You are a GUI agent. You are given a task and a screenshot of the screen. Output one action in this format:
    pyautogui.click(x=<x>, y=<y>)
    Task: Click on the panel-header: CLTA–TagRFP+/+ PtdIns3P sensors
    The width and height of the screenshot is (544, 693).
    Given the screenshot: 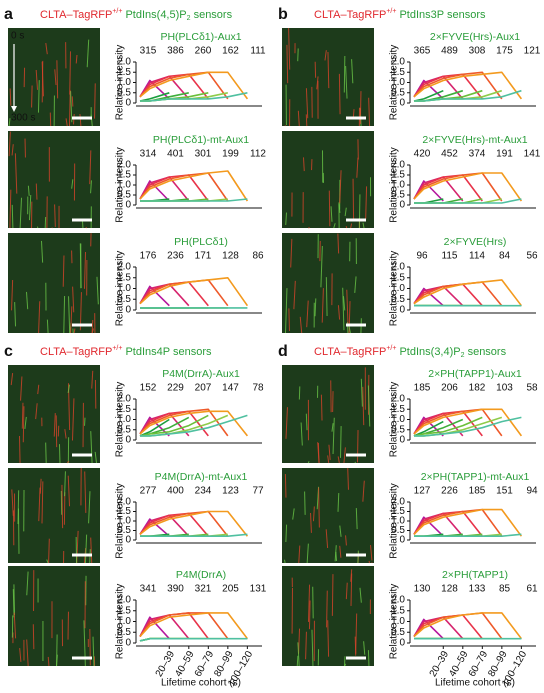 What is the action you would take?
    pyautogui.click(x=400, y=14)
    